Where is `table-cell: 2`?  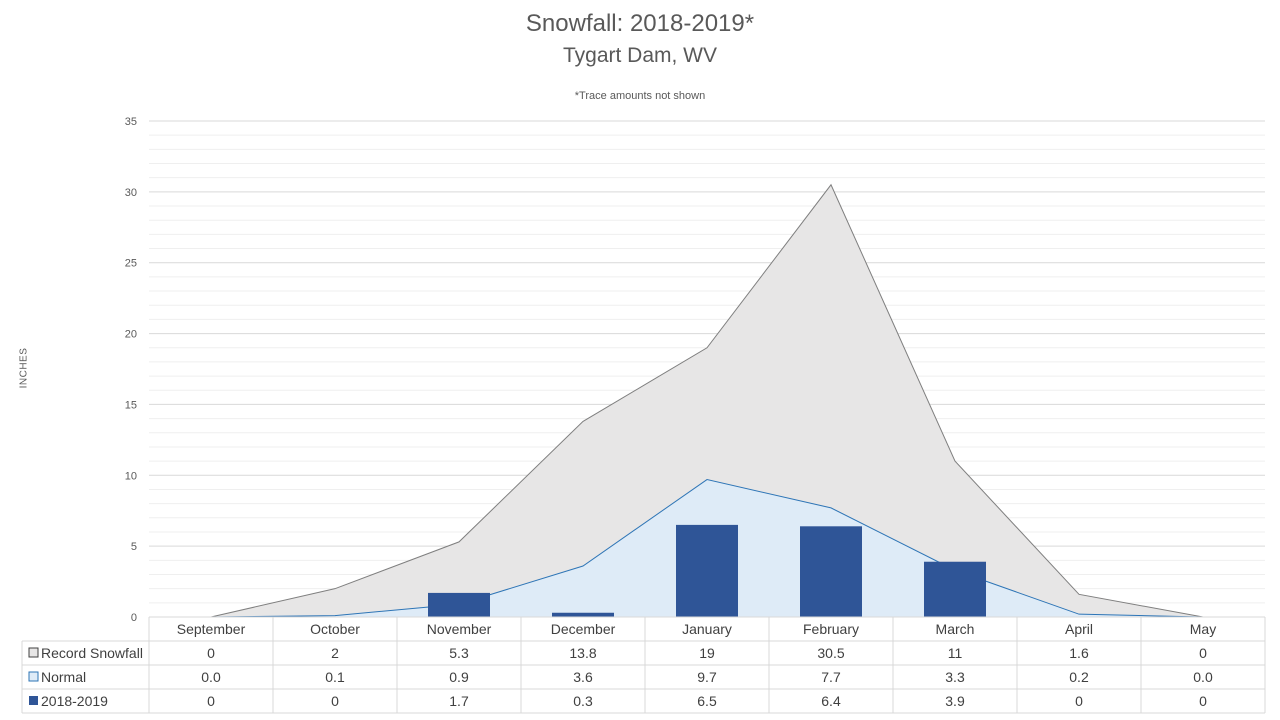 table-cell: 2 is located at coordinates (335, 653).